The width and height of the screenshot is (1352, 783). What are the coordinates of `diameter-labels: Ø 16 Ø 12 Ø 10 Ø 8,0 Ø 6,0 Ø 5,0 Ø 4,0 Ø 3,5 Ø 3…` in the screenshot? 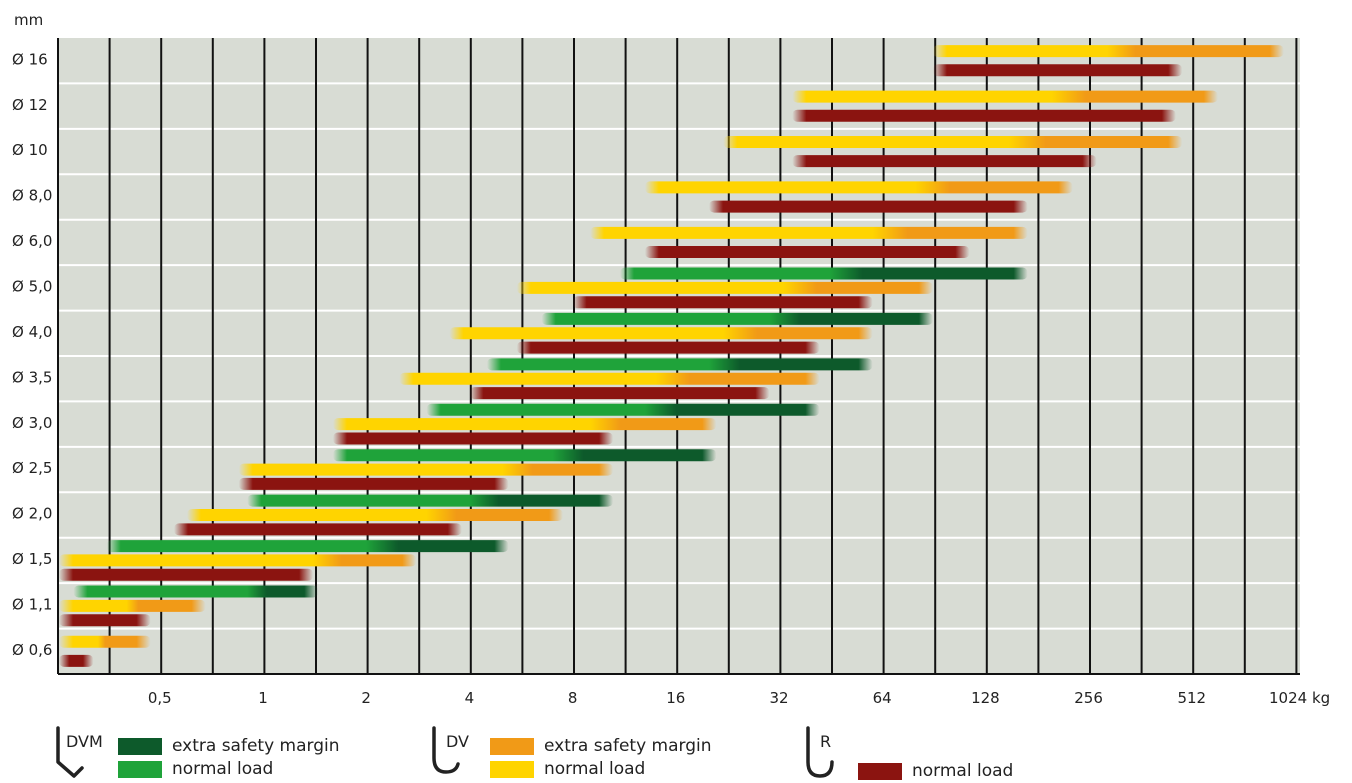 It's located at (32, 354).